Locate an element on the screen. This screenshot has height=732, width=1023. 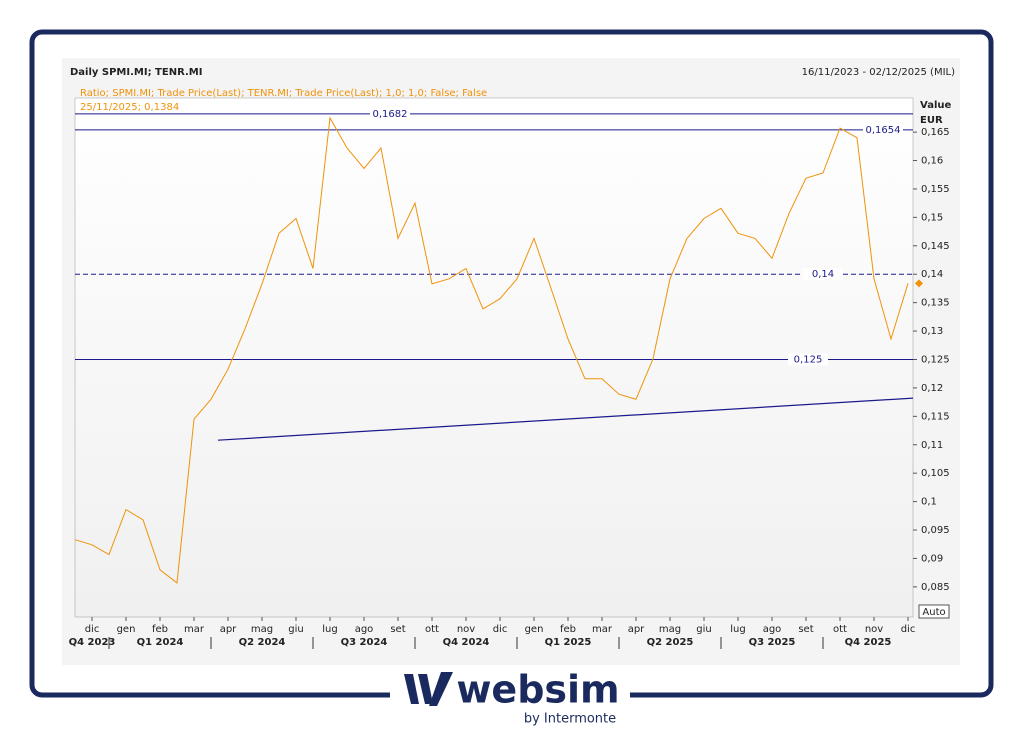
tagline: by Intermonte is located at coordinates (570, 719).